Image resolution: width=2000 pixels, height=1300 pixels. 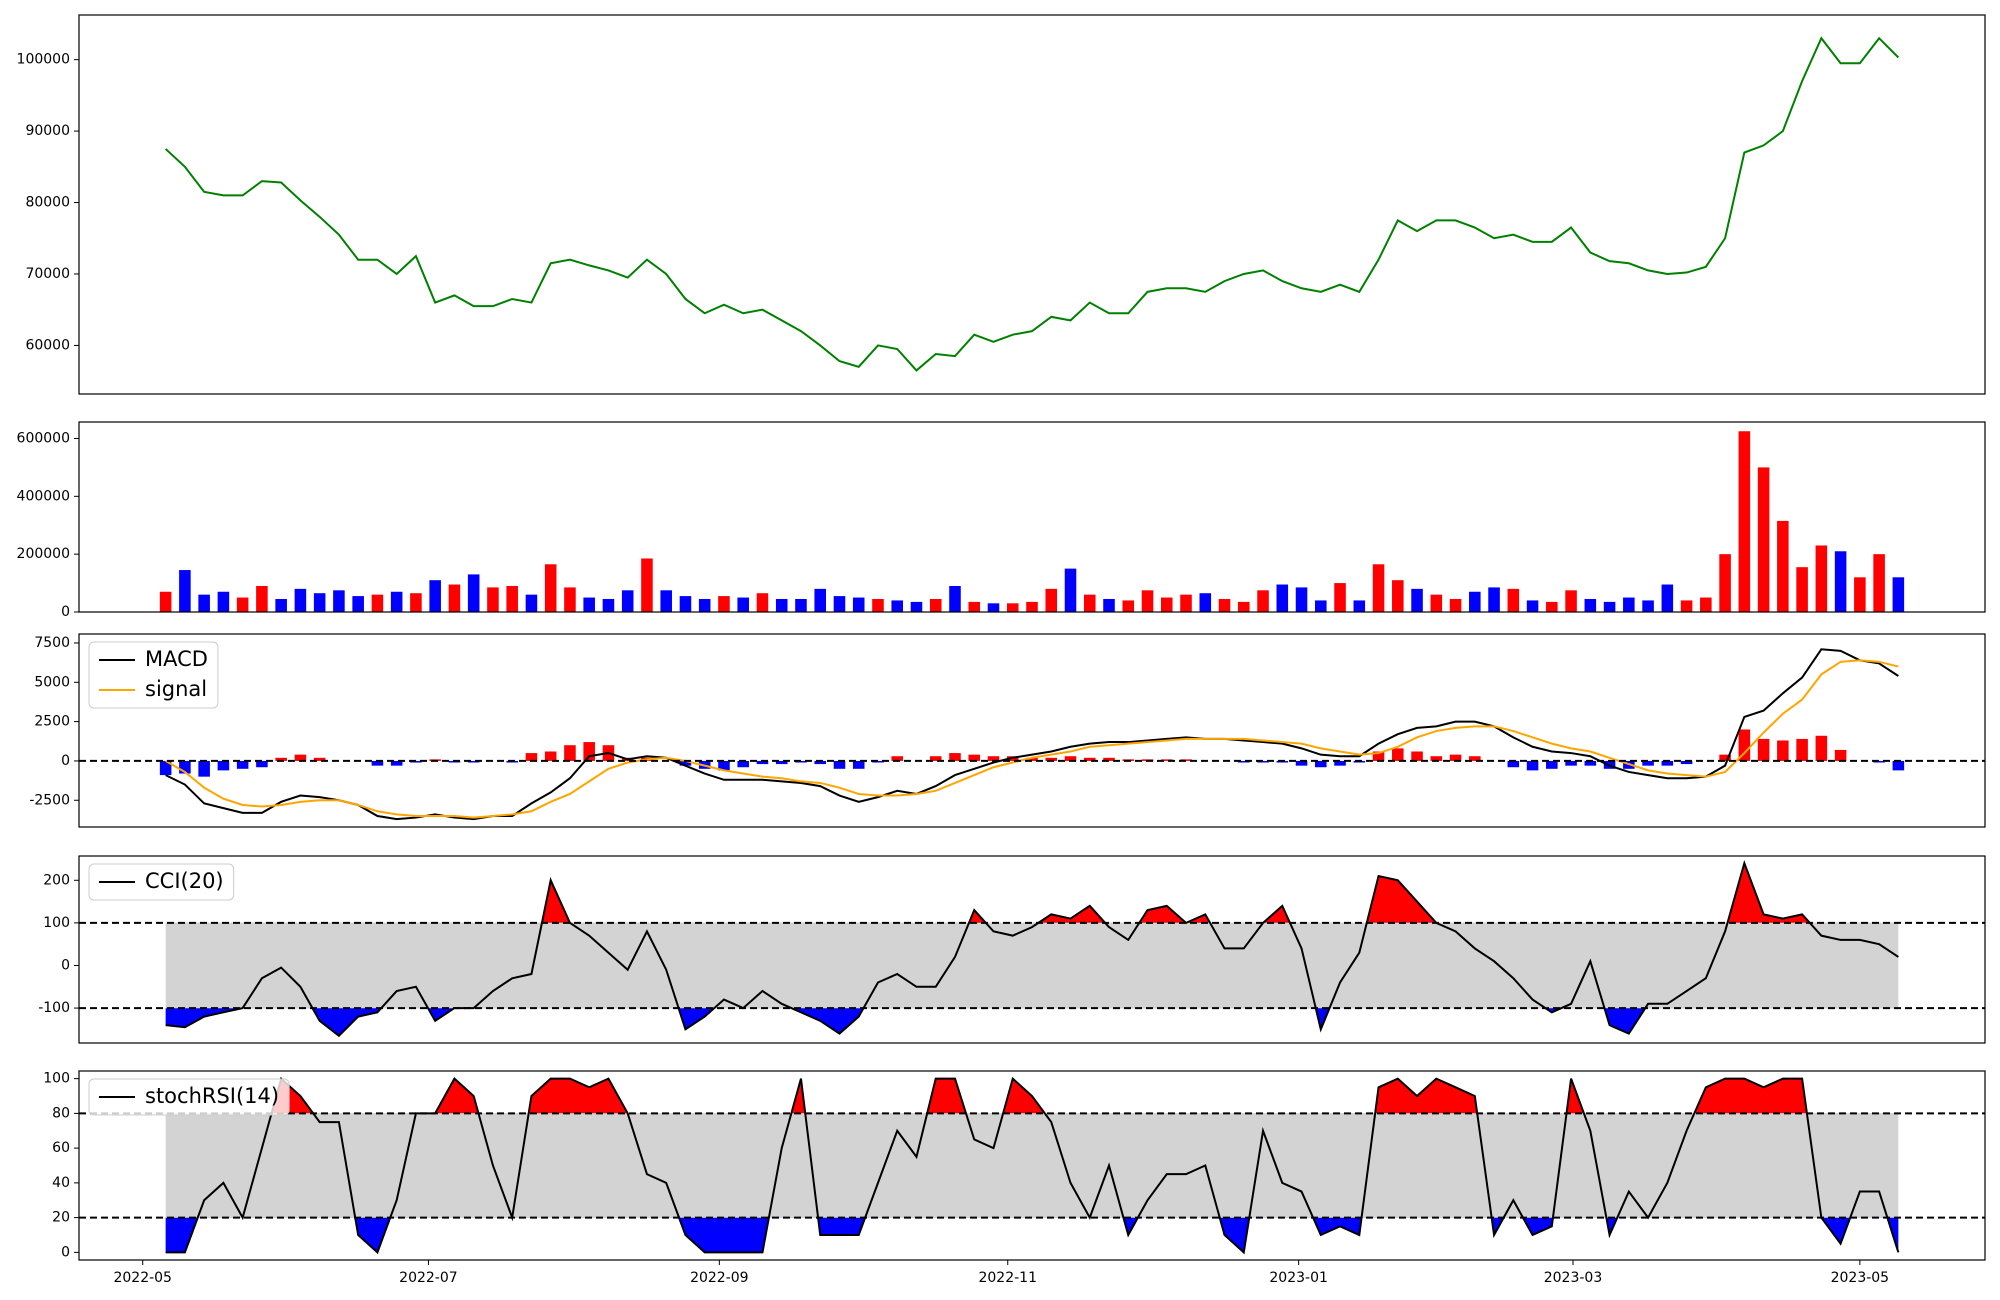 I want to click on y-tick-label: 400000, so click(x=43, y=496).